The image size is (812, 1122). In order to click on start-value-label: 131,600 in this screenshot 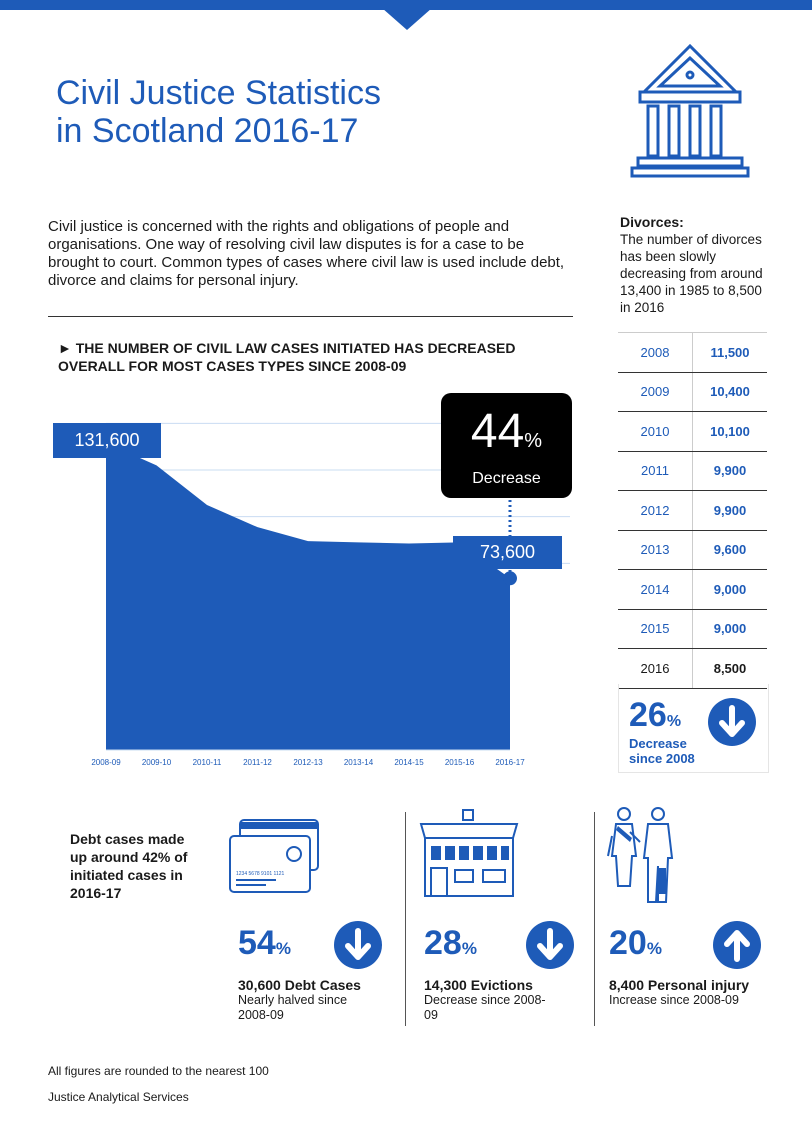, I will do `click(107, 440)`.